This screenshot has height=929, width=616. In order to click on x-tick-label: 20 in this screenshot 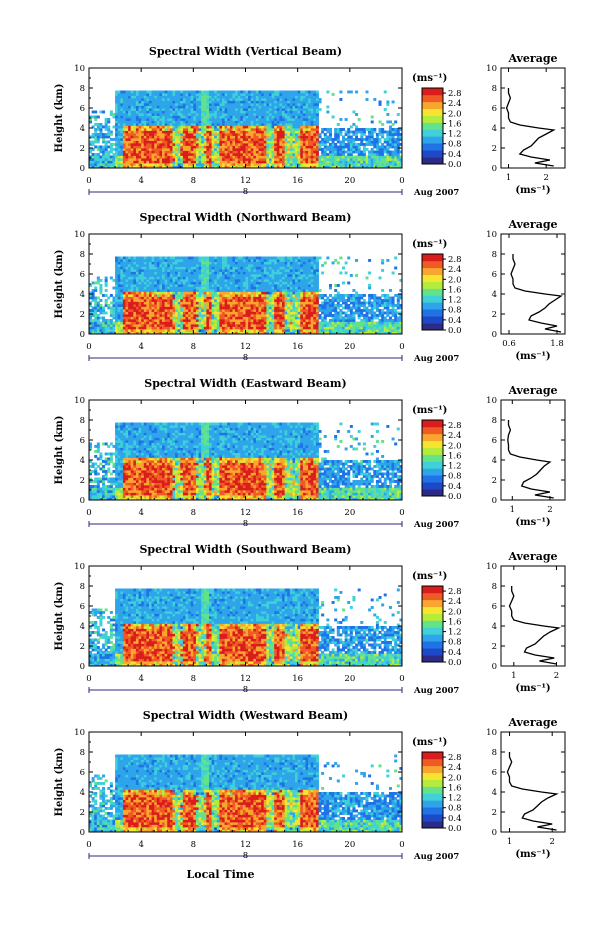, I will do `click(349, 181)`.